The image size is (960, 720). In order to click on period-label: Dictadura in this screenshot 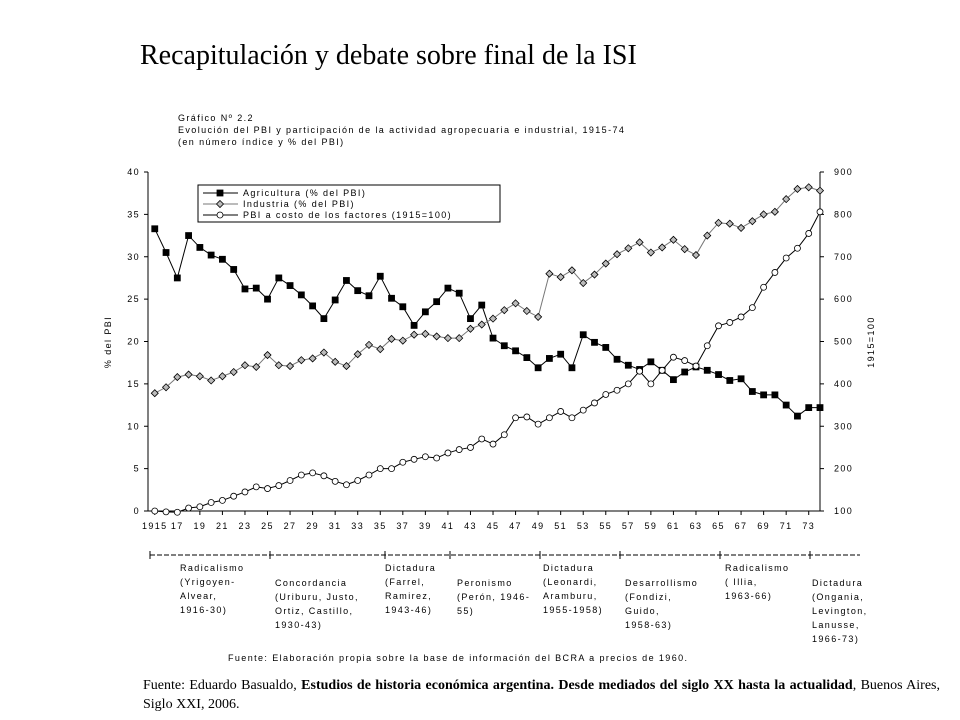, I will do `click(410, 568)`.